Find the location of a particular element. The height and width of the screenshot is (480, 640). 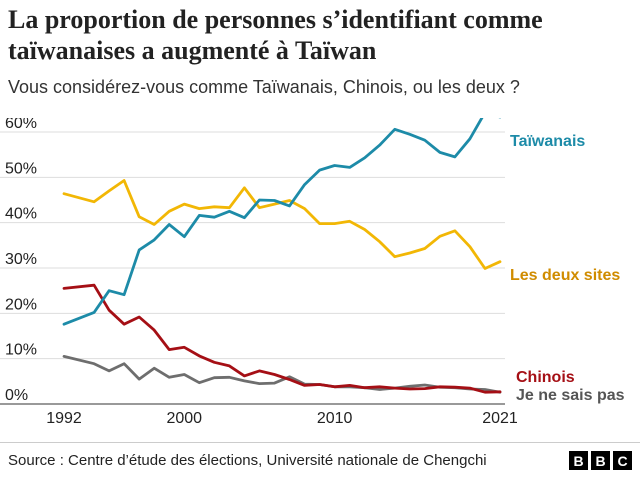

bbc-logo-letter-2: B is located at coordinates (600, 460).